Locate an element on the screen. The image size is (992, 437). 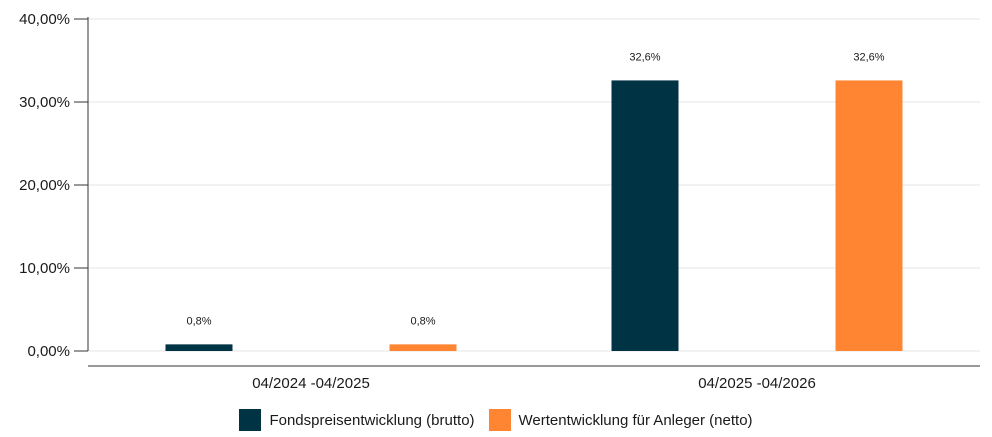
legend-swatch-brutto is located at coordinates (250, 420).